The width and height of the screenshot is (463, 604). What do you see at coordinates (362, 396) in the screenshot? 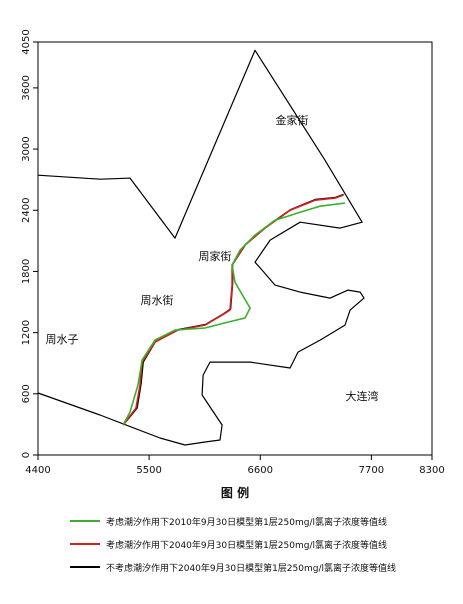
I see `place-label: 大连湾` at bounding box center [362, 396].